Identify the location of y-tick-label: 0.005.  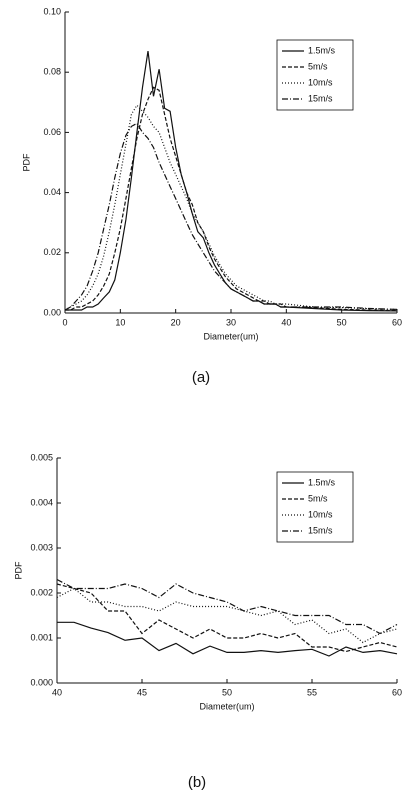
(41, 457).